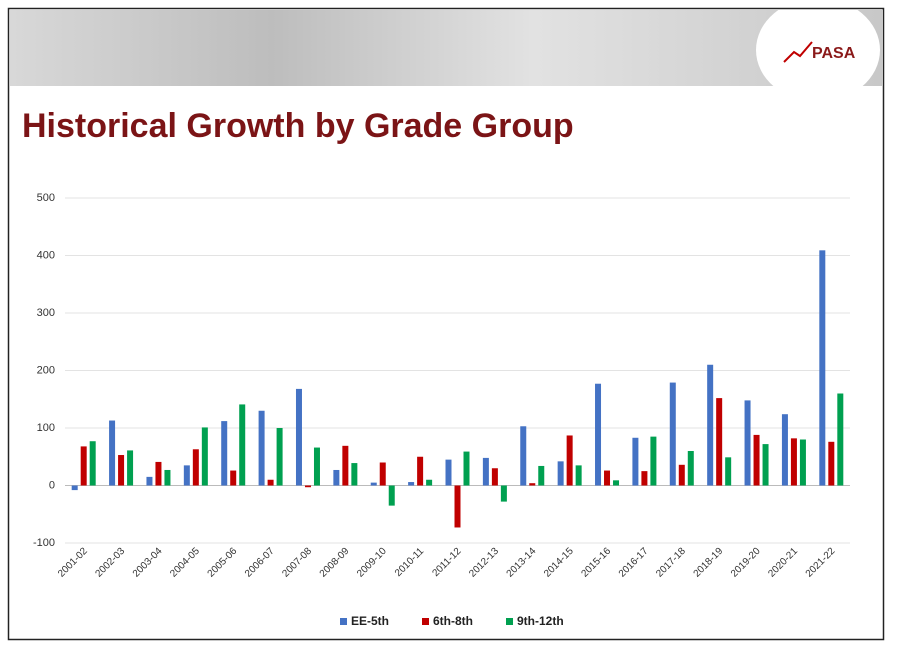 The image size is (898, 650). What do you see at coordinates (453, 621) in the screenshot?
I see `legend-label: 6th-8th` at bounding box center [453, 621].